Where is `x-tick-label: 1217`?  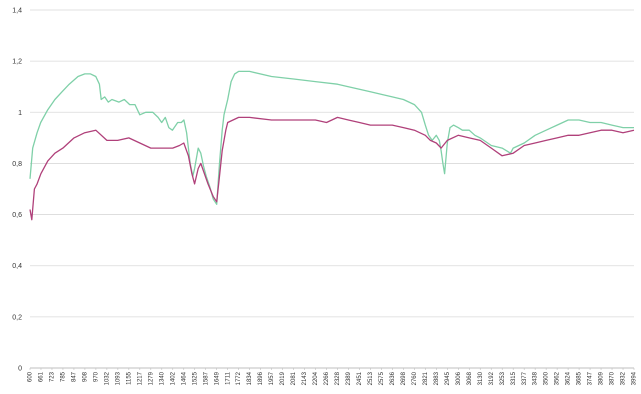 x-tick-label: 1217 is located at coordinates (140, 378).